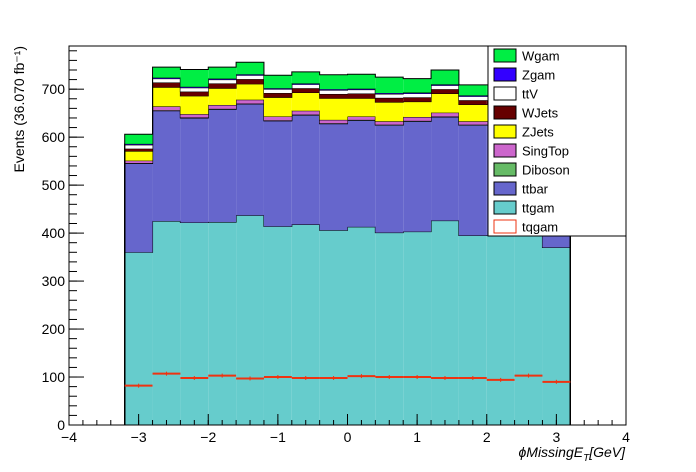 This screenshot has width=696, height=472. I want to click on legend-label-ttgam: ttgam, so click(538, 208).